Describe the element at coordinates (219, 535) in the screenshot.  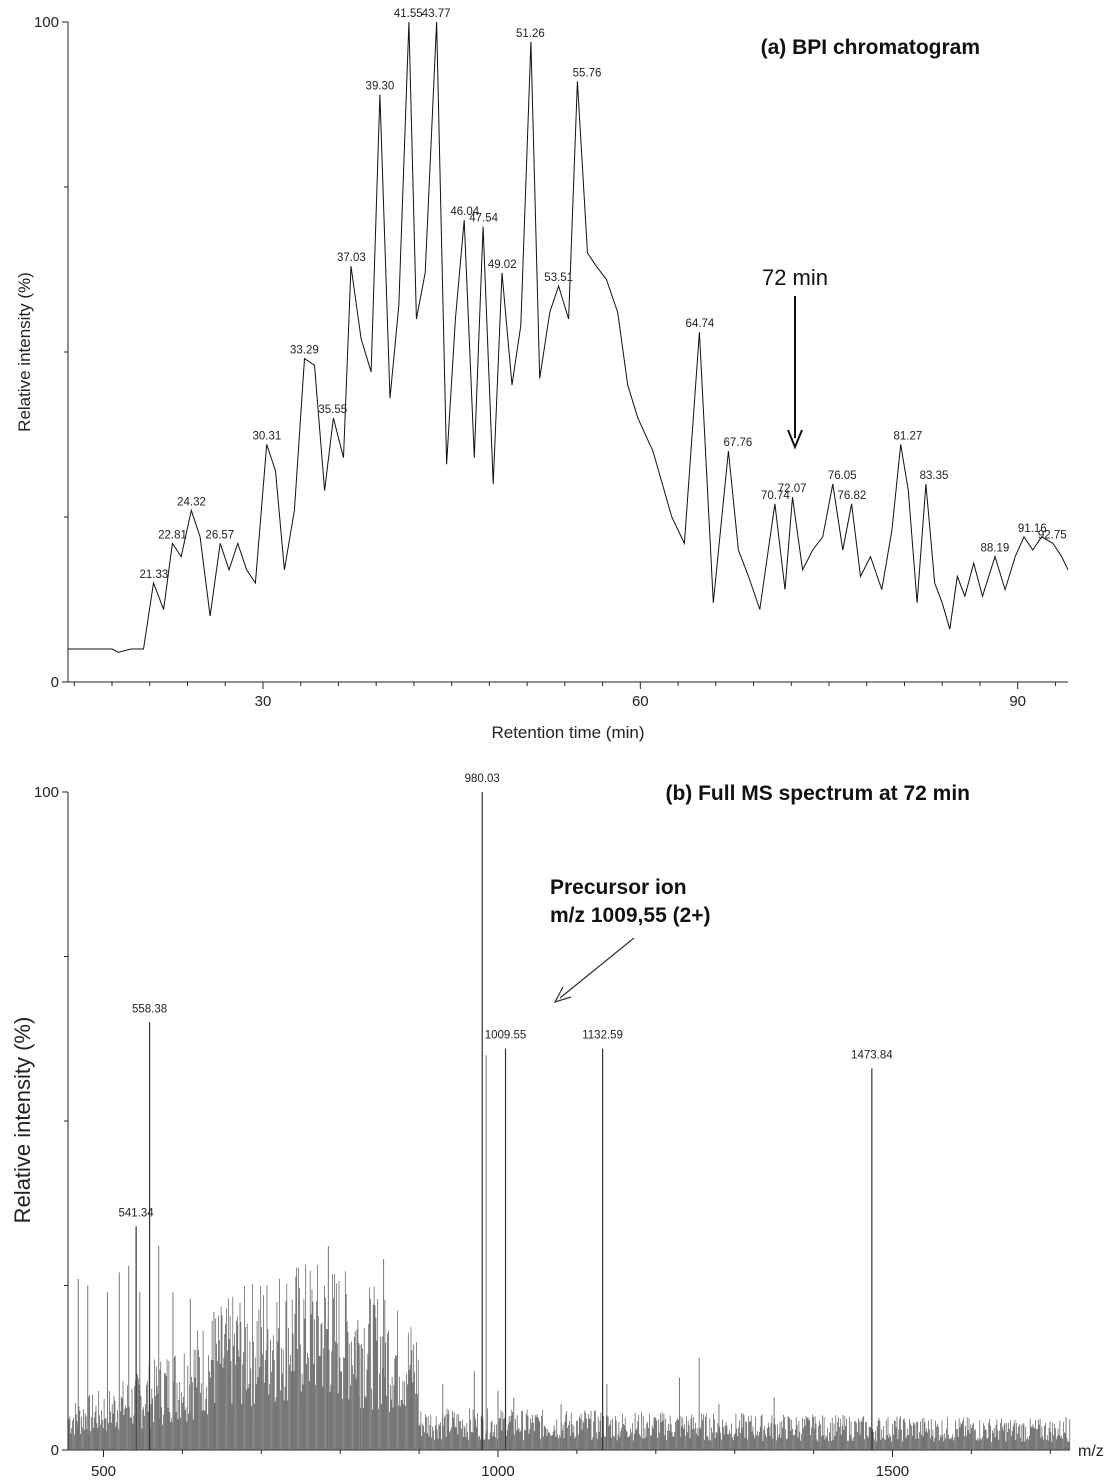
I see `a-peak-label: 26.57` at that location.